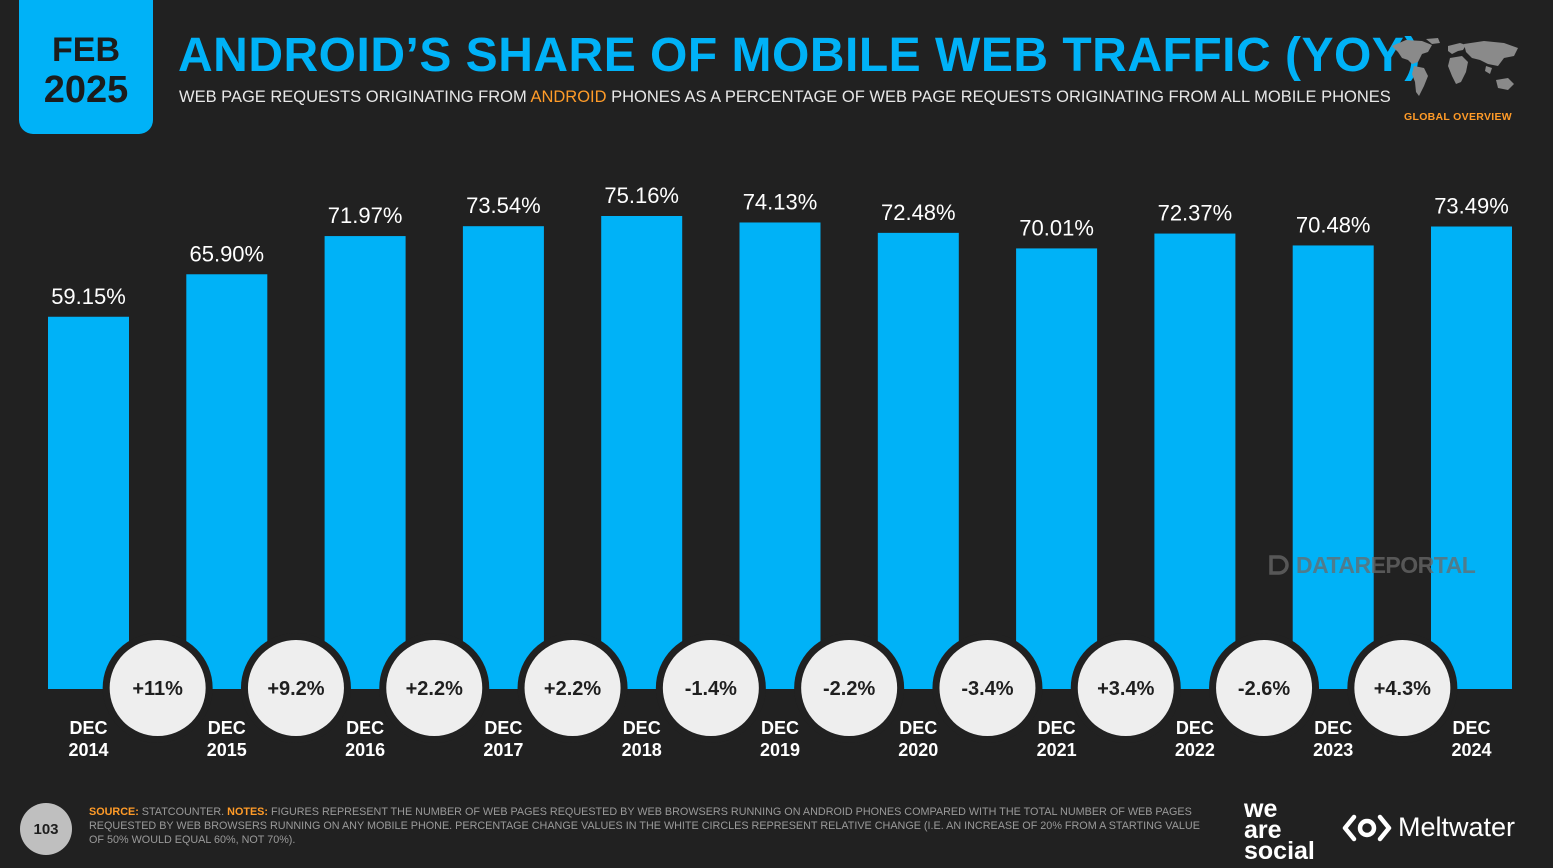 Image resolution: width=1553 pixels, height=868 pixels. What do you see at coordinates (641, 195) in the screenshot?
I see `value-label-4: 75.16%` at bounding box center [641, 195].